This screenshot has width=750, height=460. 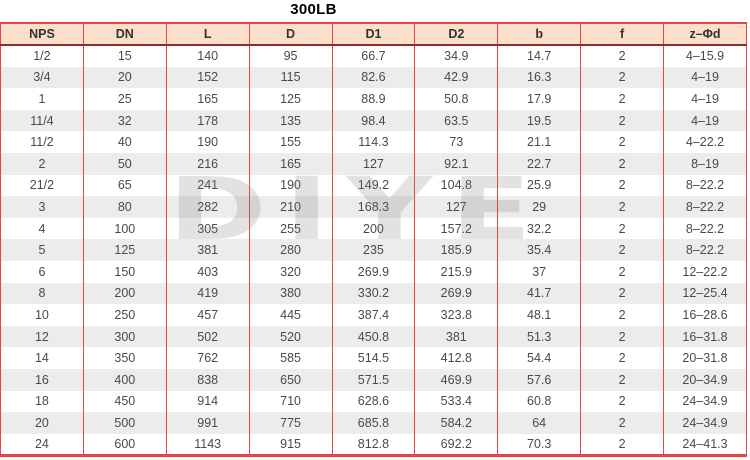 I want to click on table-cell: 3/4, so click(x=42, y=77).